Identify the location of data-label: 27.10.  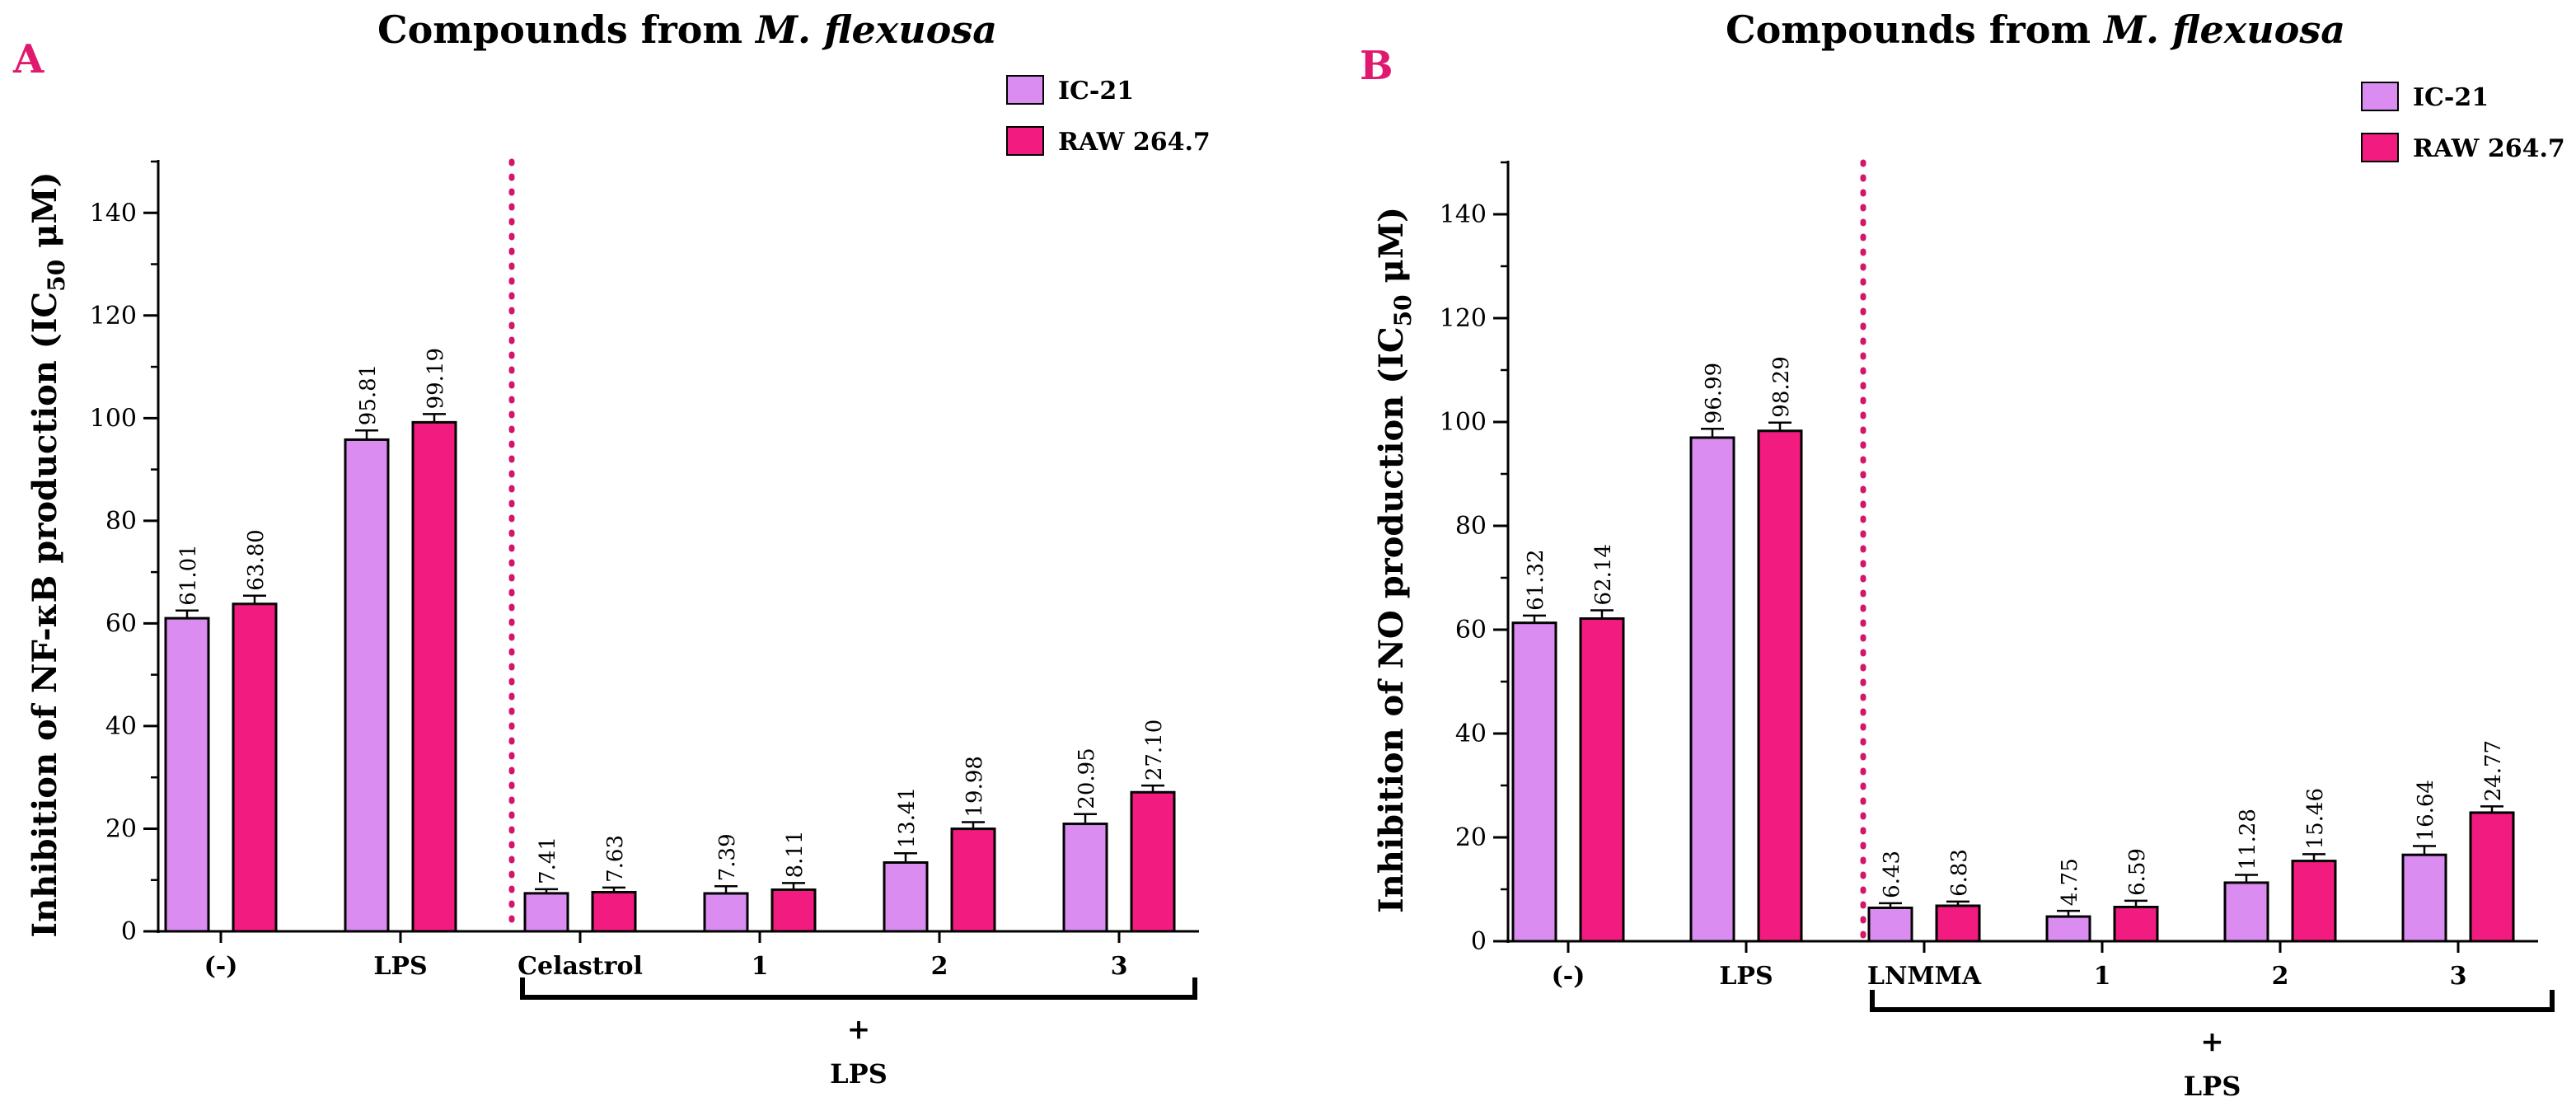
(1154, 750).